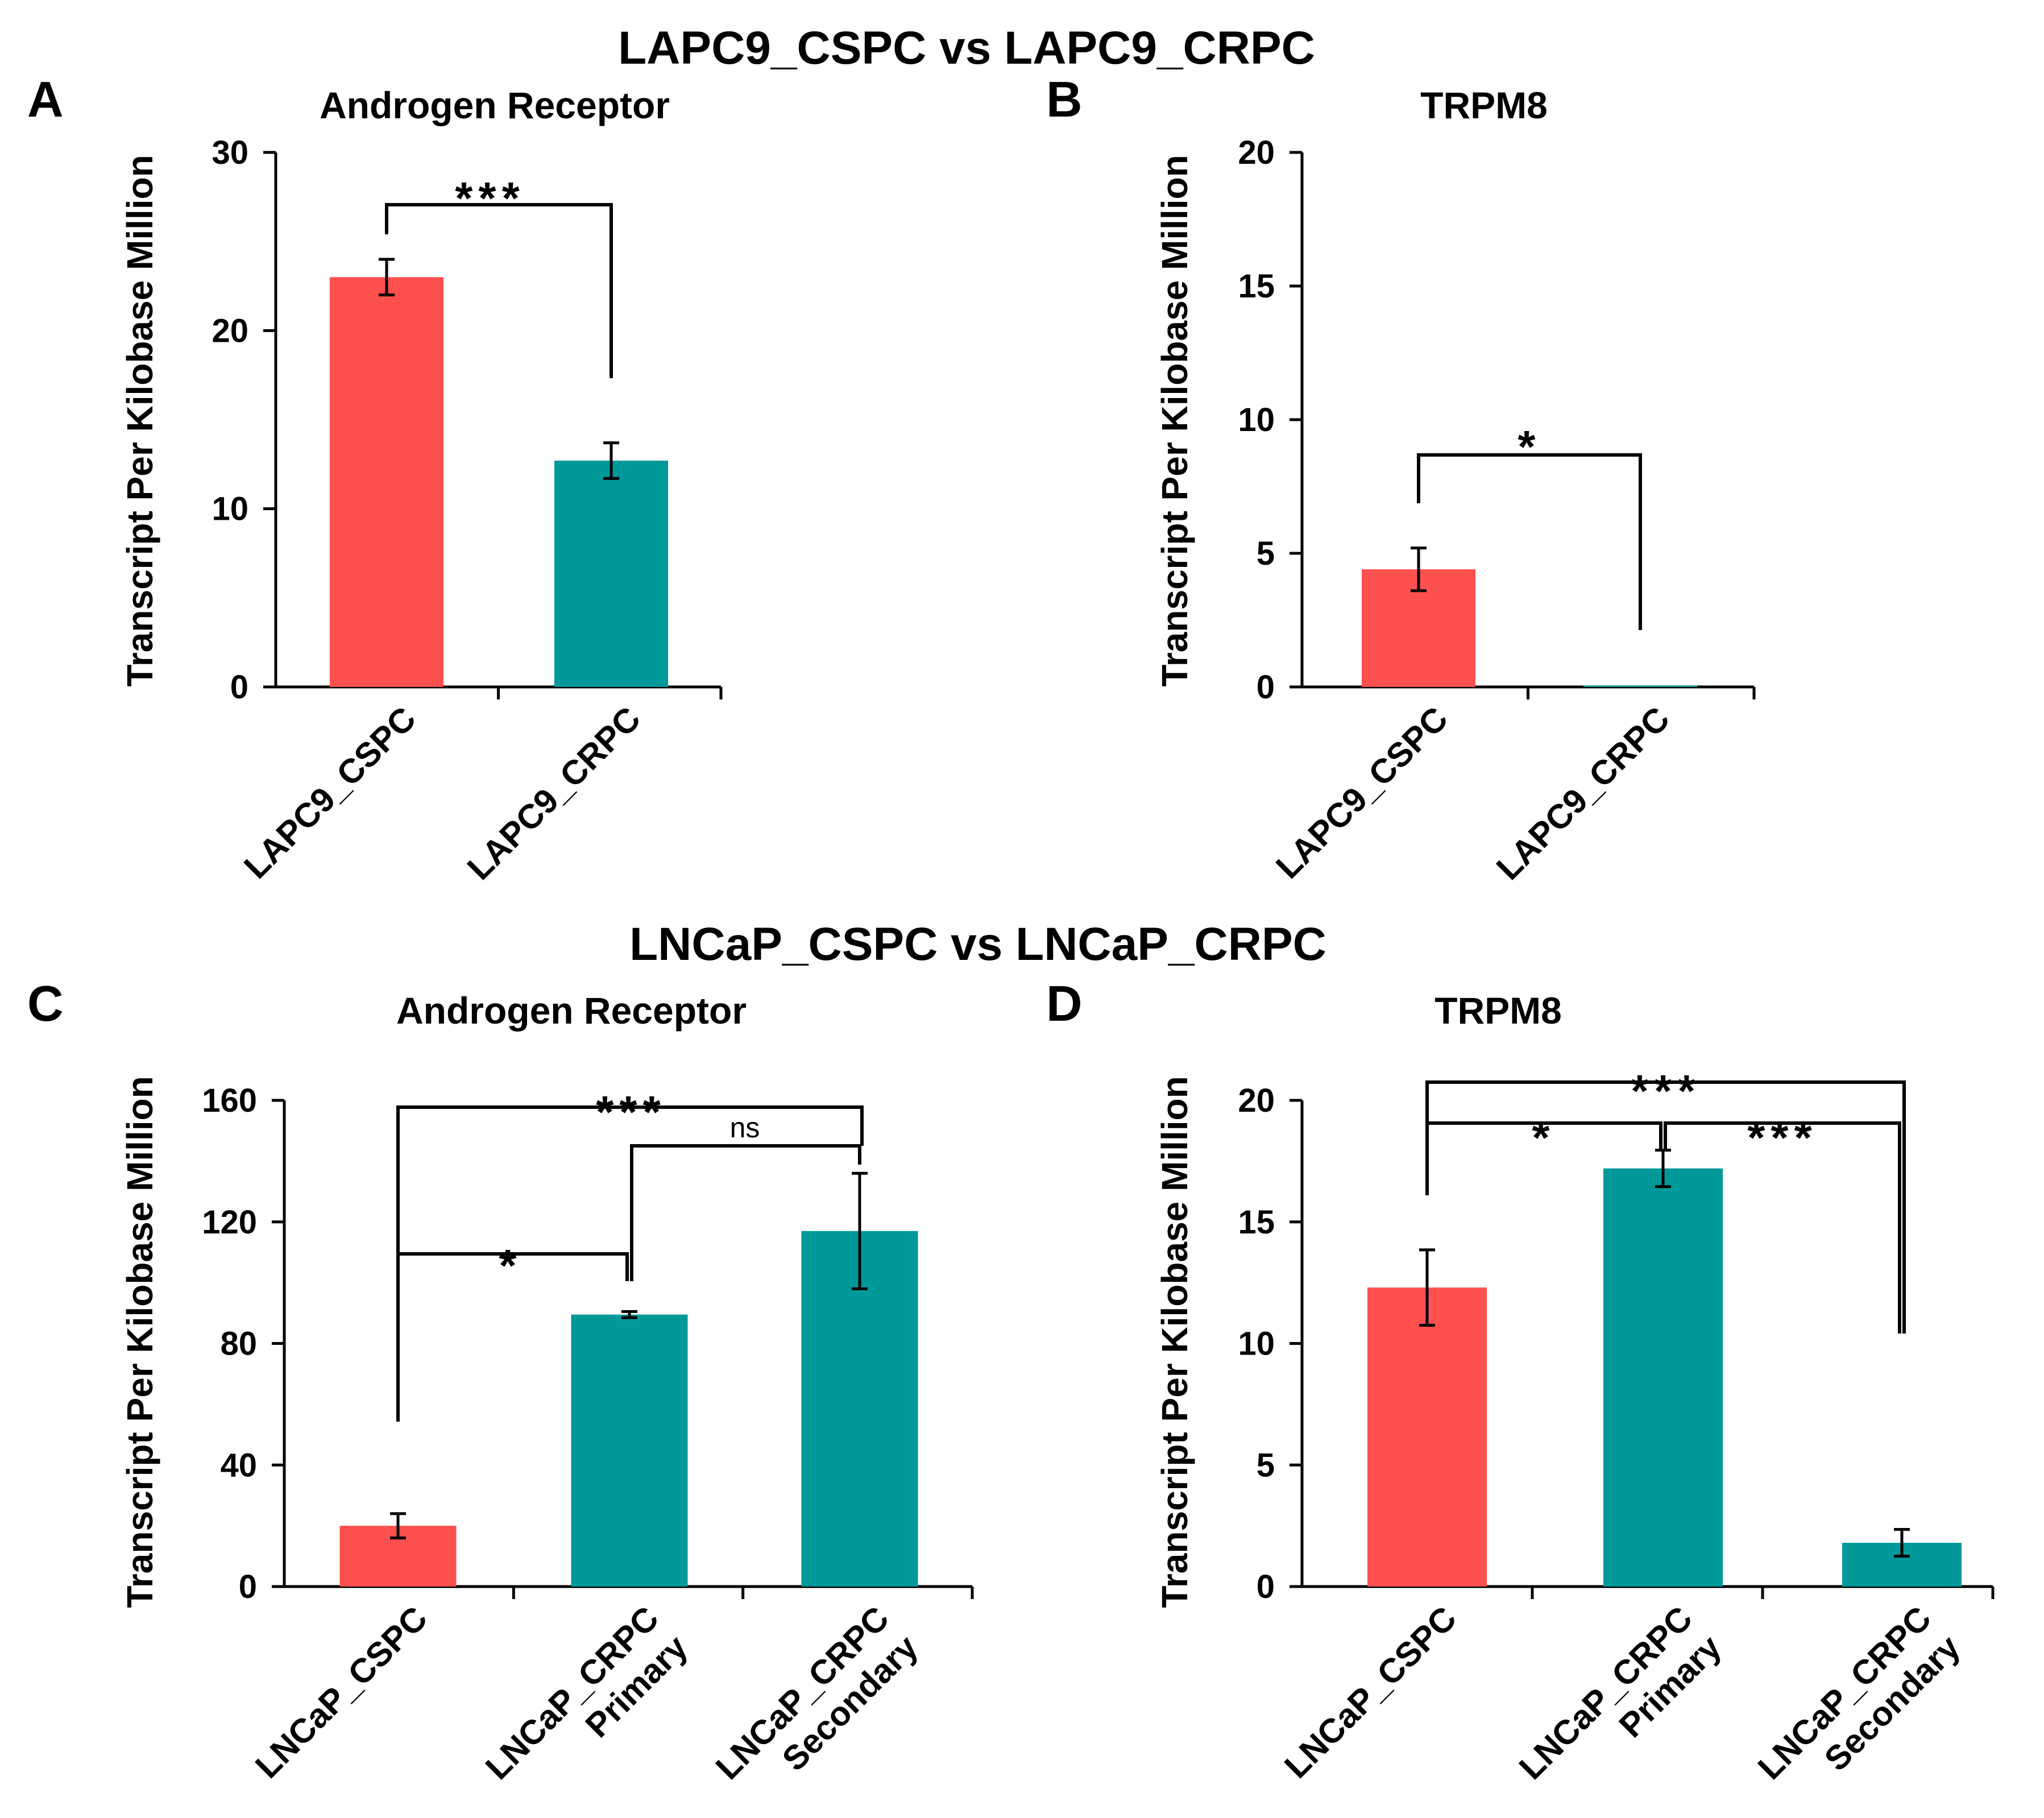 This screenshot has height=1818, width=2044. Describe the element at coordinates (229, 1223) in the screenshot. I see `y-tick-label: 120` at that location.